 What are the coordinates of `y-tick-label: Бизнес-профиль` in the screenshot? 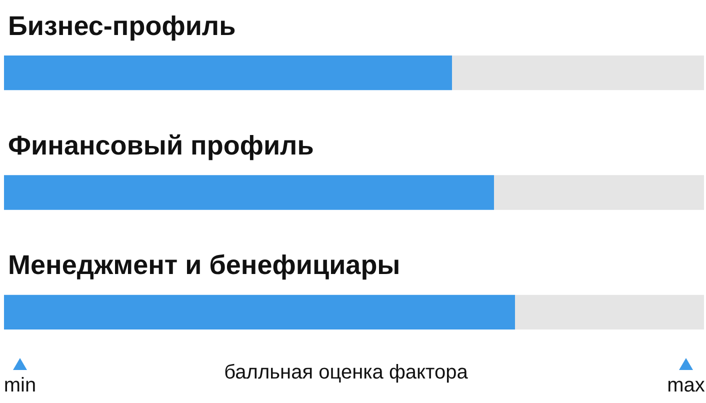 It's located at (122, 25).